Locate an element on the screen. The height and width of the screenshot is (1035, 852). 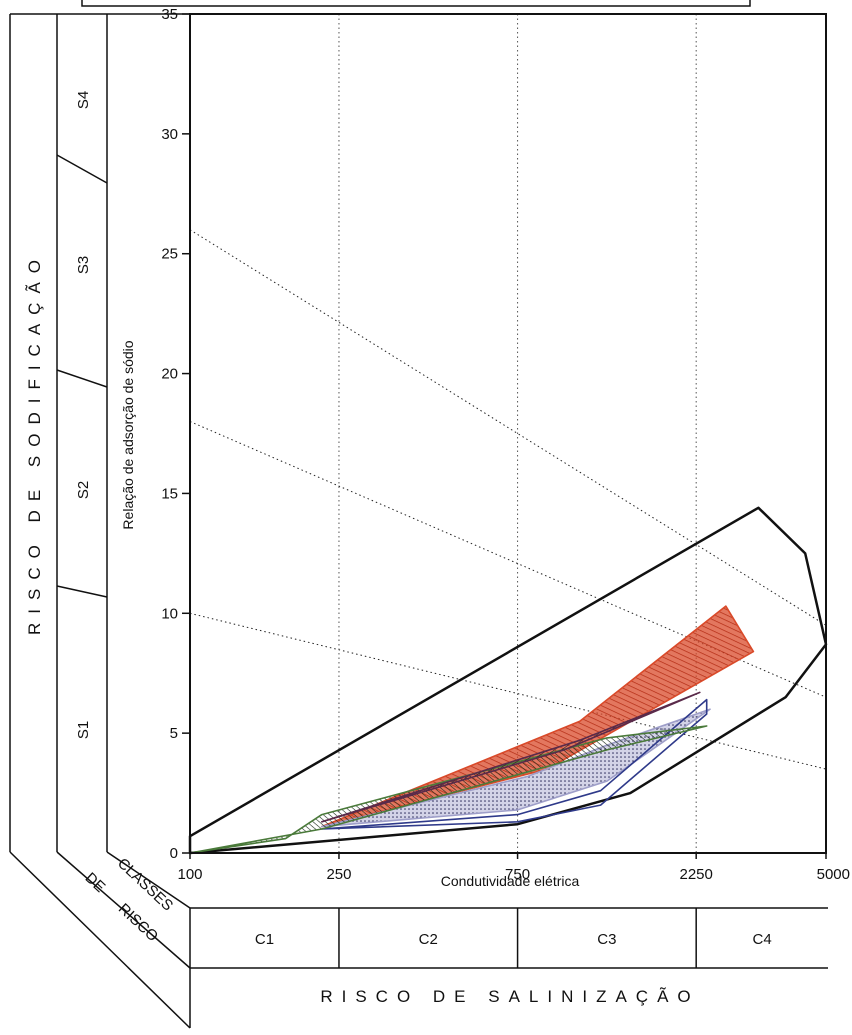
salinity-risk-title: RISCO DE SALINIZAÇÃO is located at coordinates (509, 996).